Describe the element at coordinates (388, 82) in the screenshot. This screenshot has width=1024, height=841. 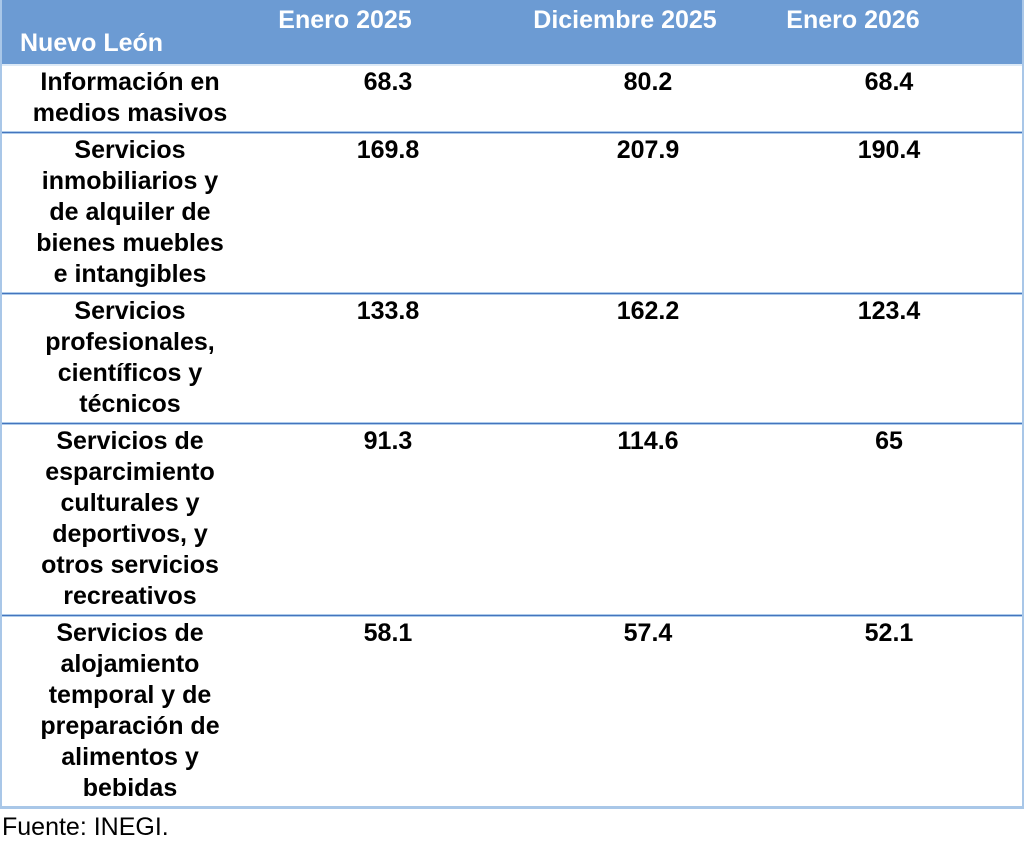
I see `value-cell: 68.3` at that location.